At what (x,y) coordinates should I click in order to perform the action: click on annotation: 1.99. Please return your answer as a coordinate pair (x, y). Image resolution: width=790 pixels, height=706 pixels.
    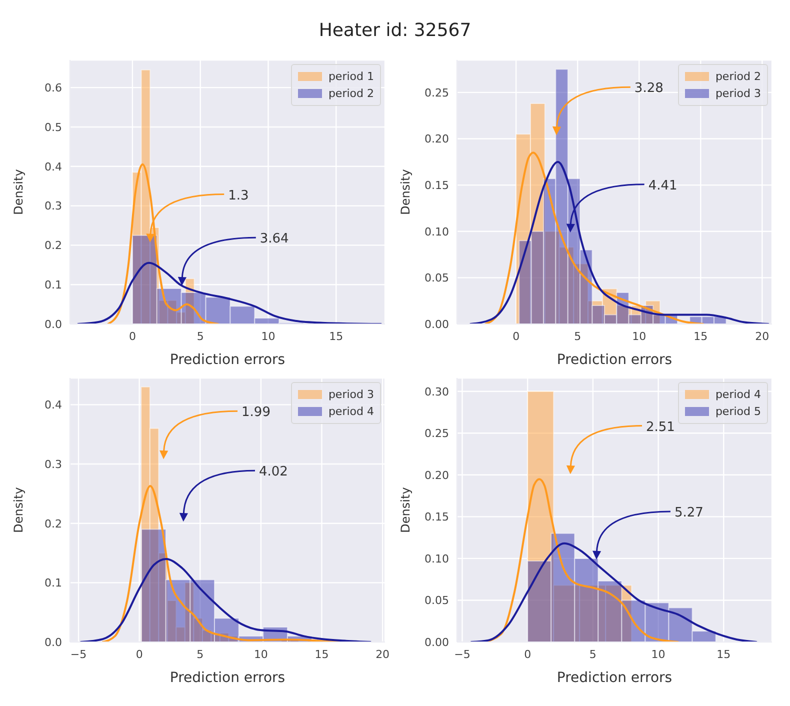
    Looking at the image, I should click on (256, 412).